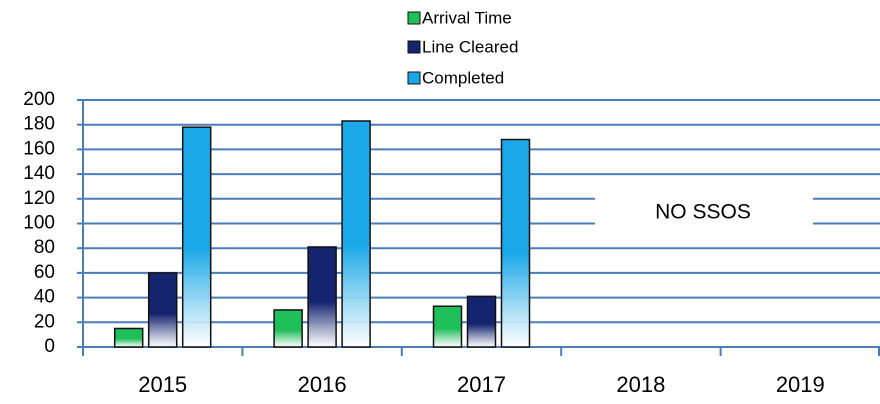 The height and width of the screenshot is (404, 880). What do you see at coordinates (481, 384) in the screenshot?
I see `x-tick-label: 2017` at bounding box center [481, 384].